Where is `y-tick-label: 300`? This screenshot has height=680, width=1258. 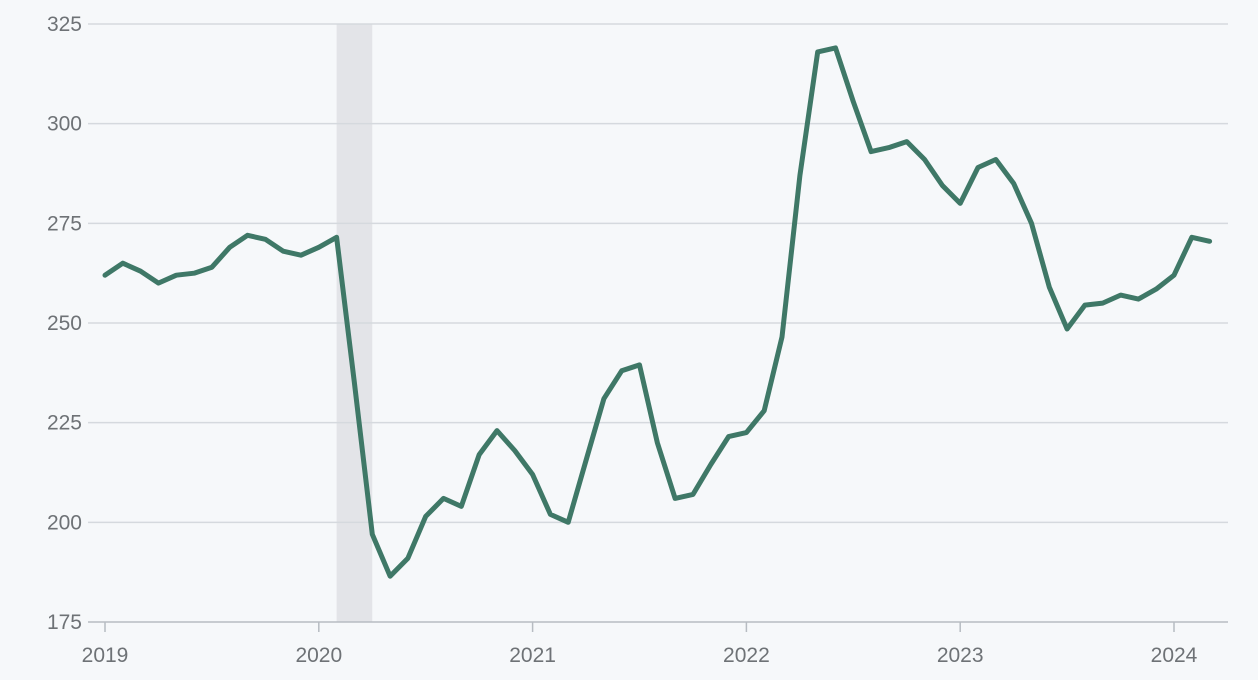 y-tick-label: 300 is located at coordinates (64, 124).